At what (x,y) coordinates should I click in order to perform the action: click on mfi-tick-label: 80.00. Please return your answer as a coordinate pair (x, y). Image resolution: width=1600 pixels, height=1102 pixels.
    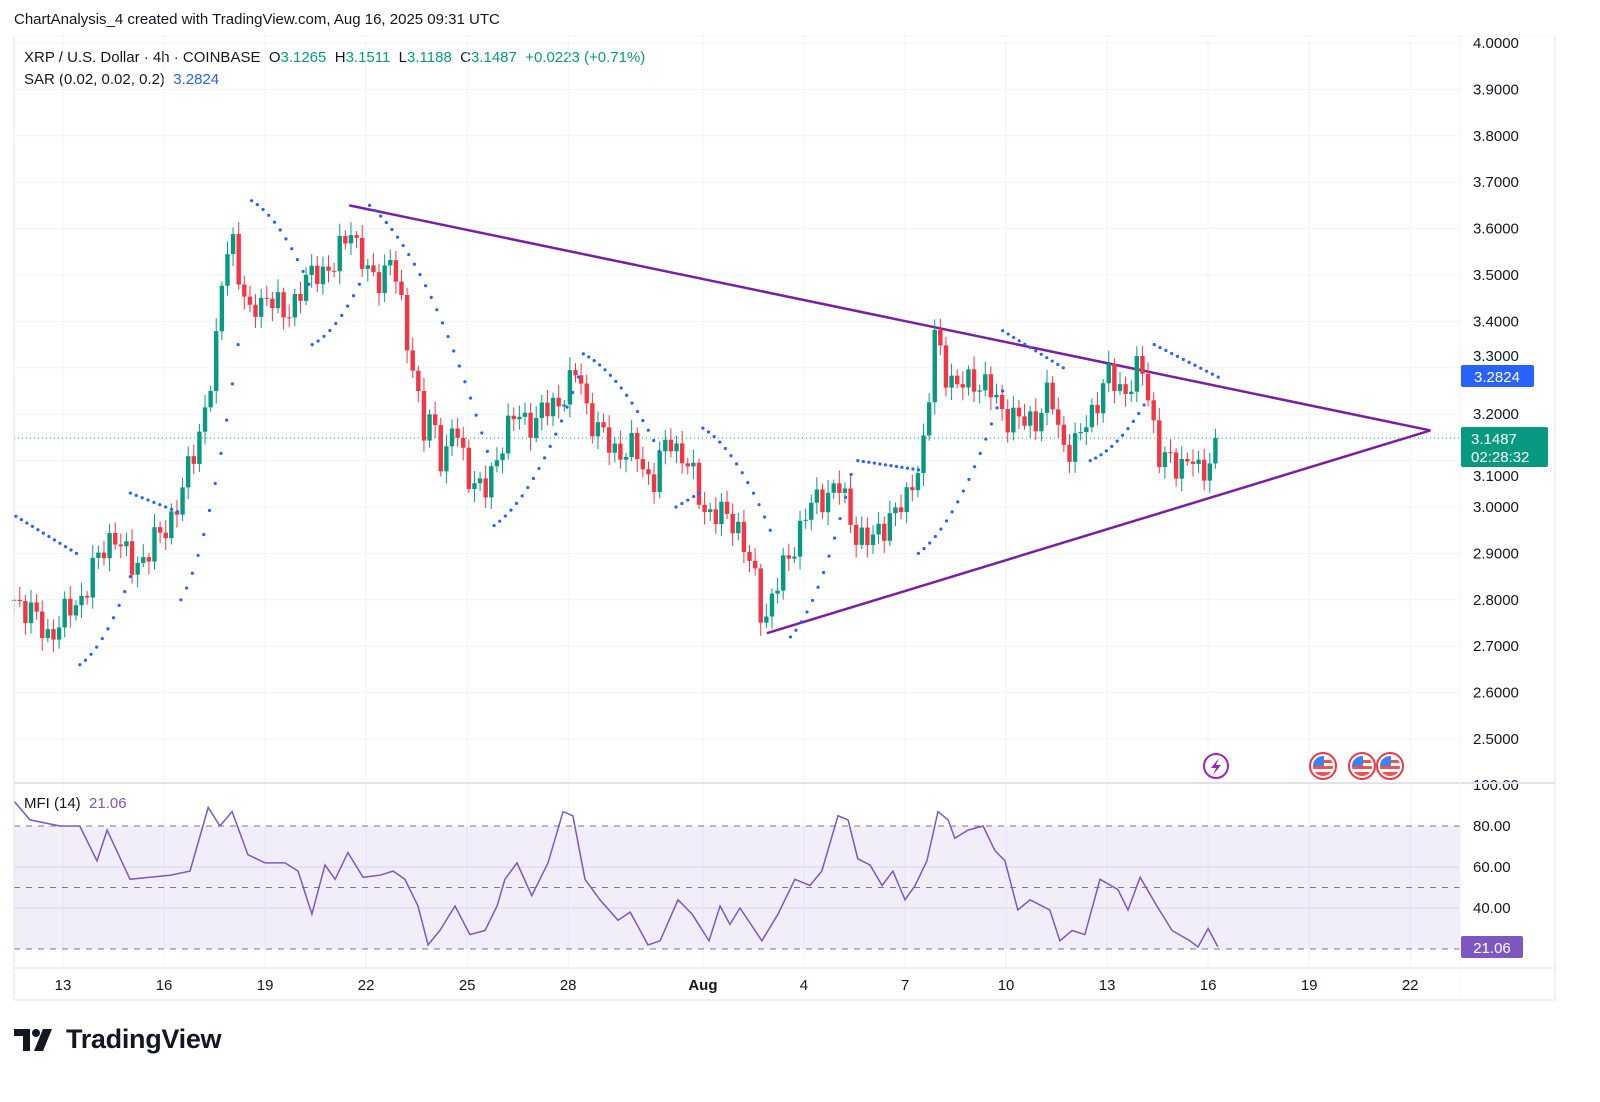
    Looking at the image, I should click on (1492, 826).